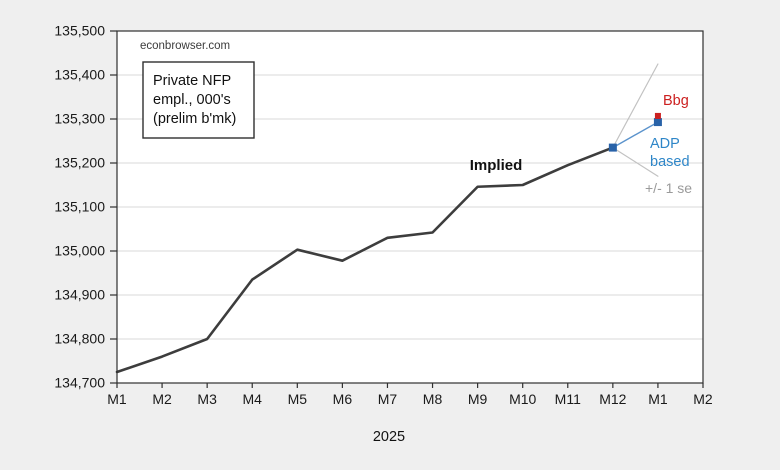 The width and height of the screenshot is (780, 470). What do you see at coordinates (79, 31) in the screenshot?
I see `y-tick-label: 135,500` at bounding box center [79, 31].